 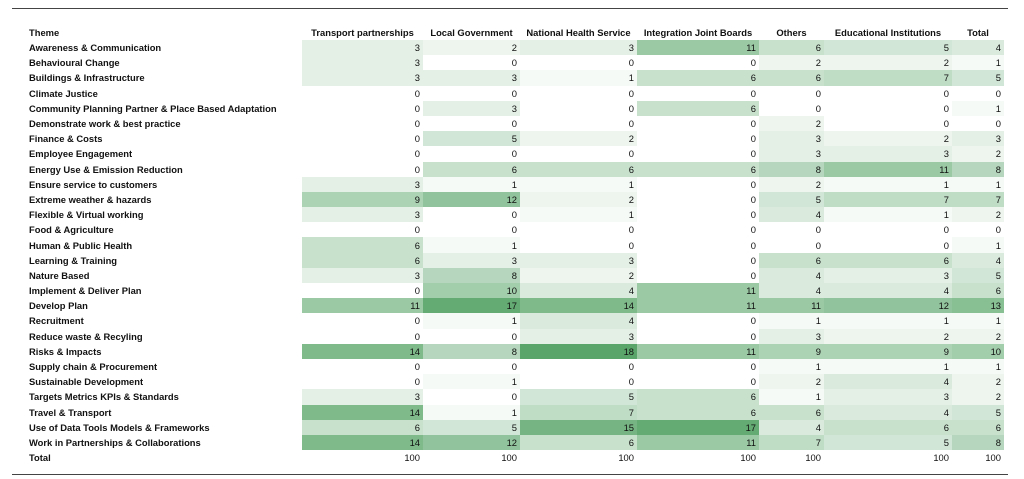 What do you see at coordinates (86, 336) in the screenshot?
I see `theme-label: Reduce waste & Recyling` at bounding box center [86, 336].